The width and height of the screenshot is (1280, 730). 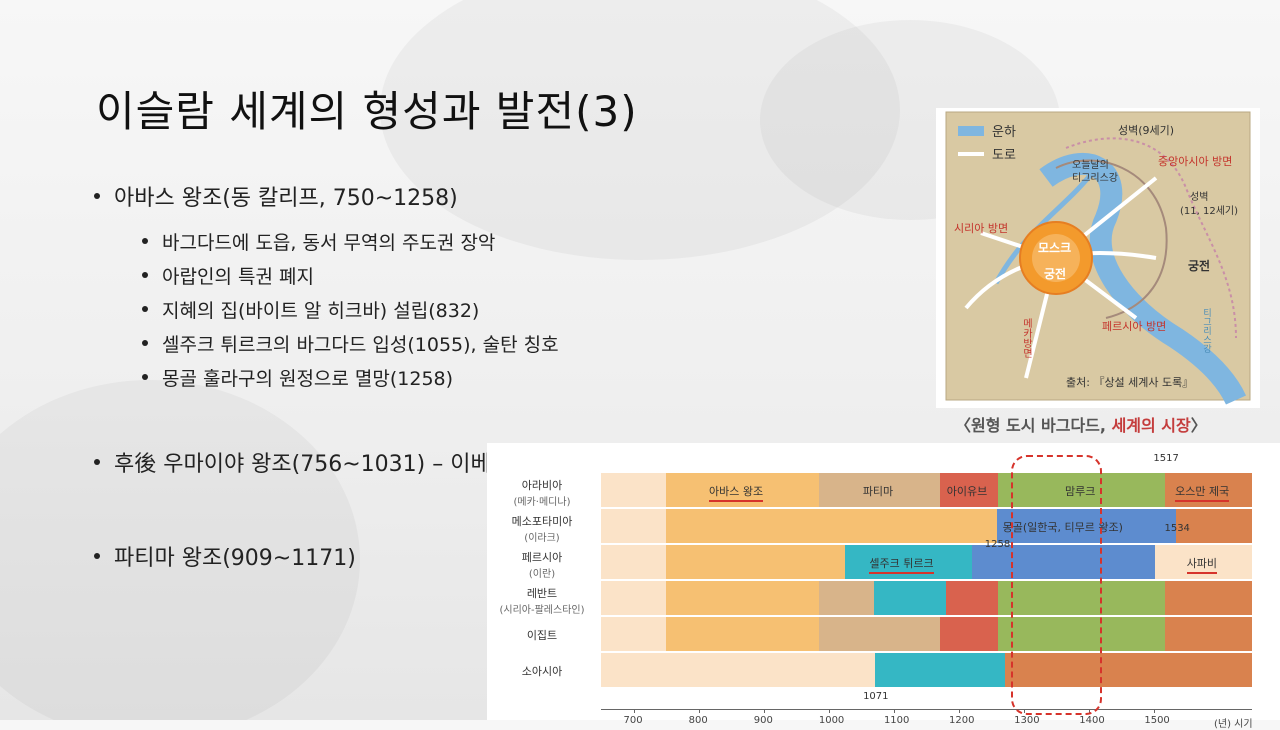 I want to click on legend-road-label: 도로, so click(x=1004, y=155).